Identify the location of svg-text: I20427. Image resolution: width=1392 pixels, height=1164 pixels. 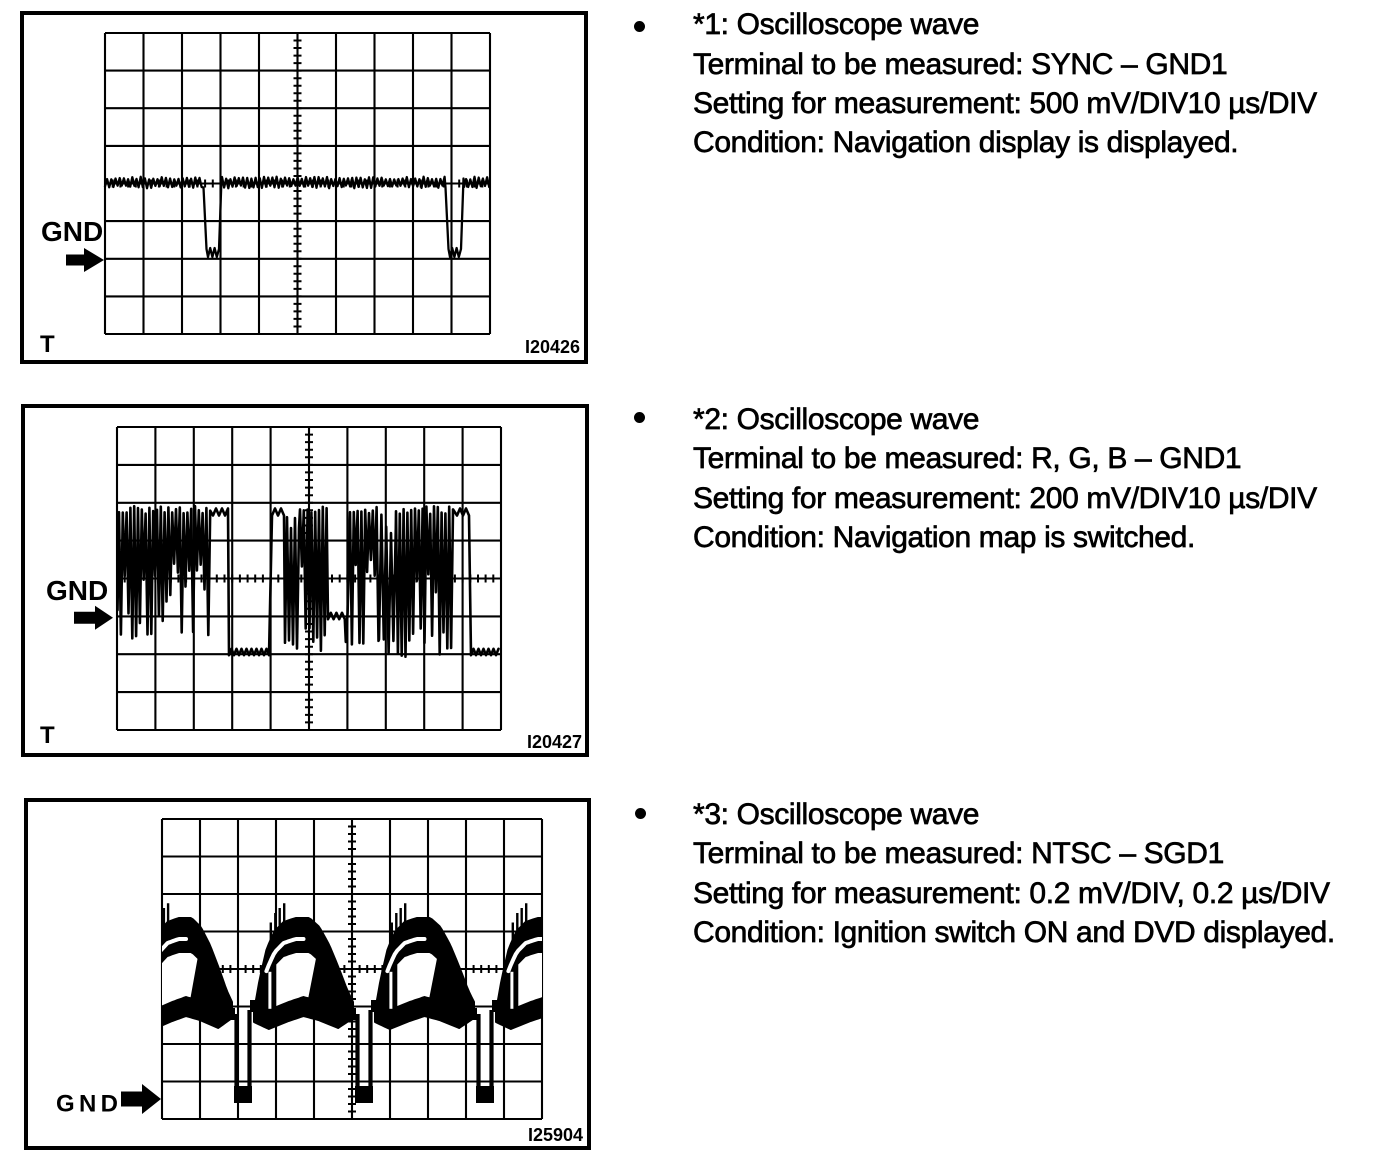
(554, 742).